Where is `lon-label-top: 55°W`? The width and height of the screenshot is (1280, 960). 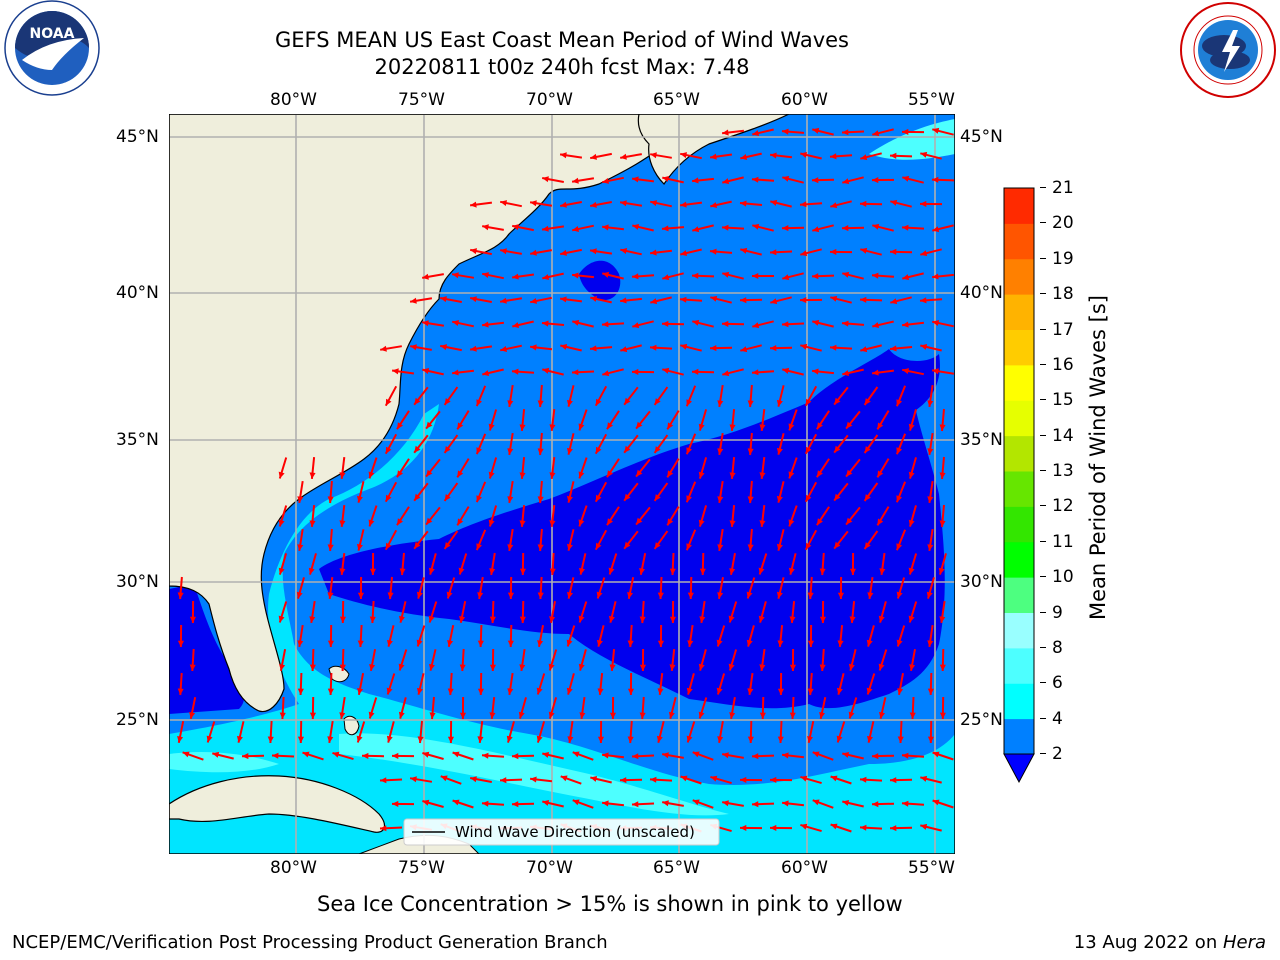
lon-label-top: 55°W is located at coordinates (931, 100).